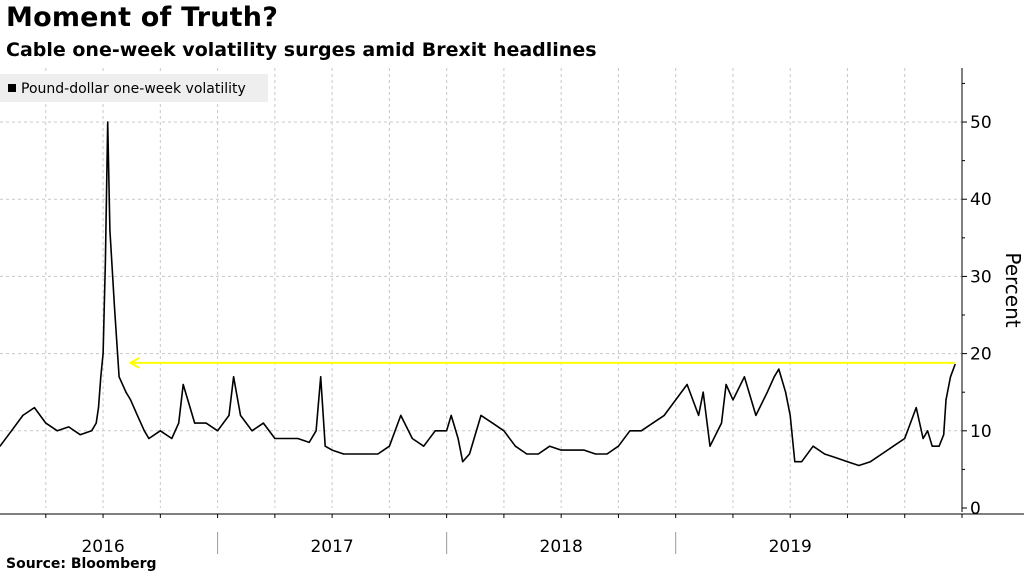  Describe the element at coordinates (981, 355) in the screenshot. I see `y-tick-label: 20` at that location.